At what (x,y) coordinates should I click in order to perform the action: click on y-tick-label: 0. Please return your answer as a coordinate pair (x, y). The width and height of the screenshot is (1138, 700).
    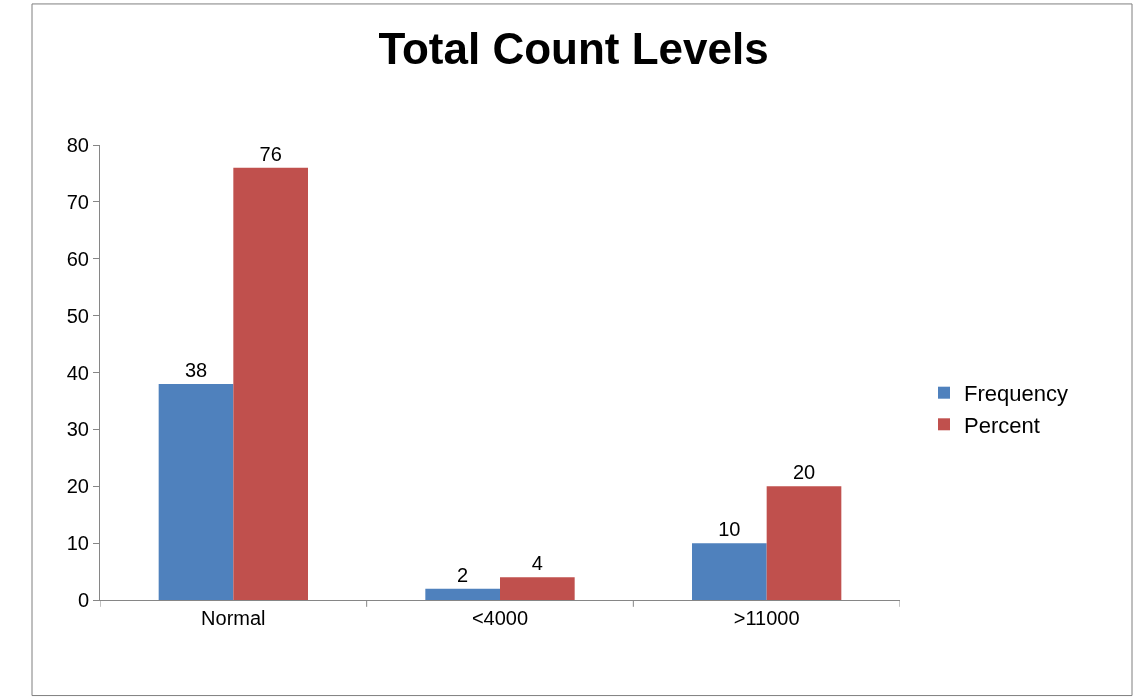
    Looking at the image, I should click on (83, 600).